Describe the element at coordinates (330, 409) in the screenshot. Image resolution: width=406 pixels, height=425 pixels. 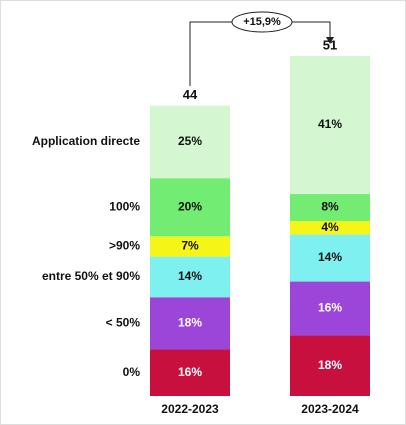
I see `x-tick-label: 2023-2024` at that location.